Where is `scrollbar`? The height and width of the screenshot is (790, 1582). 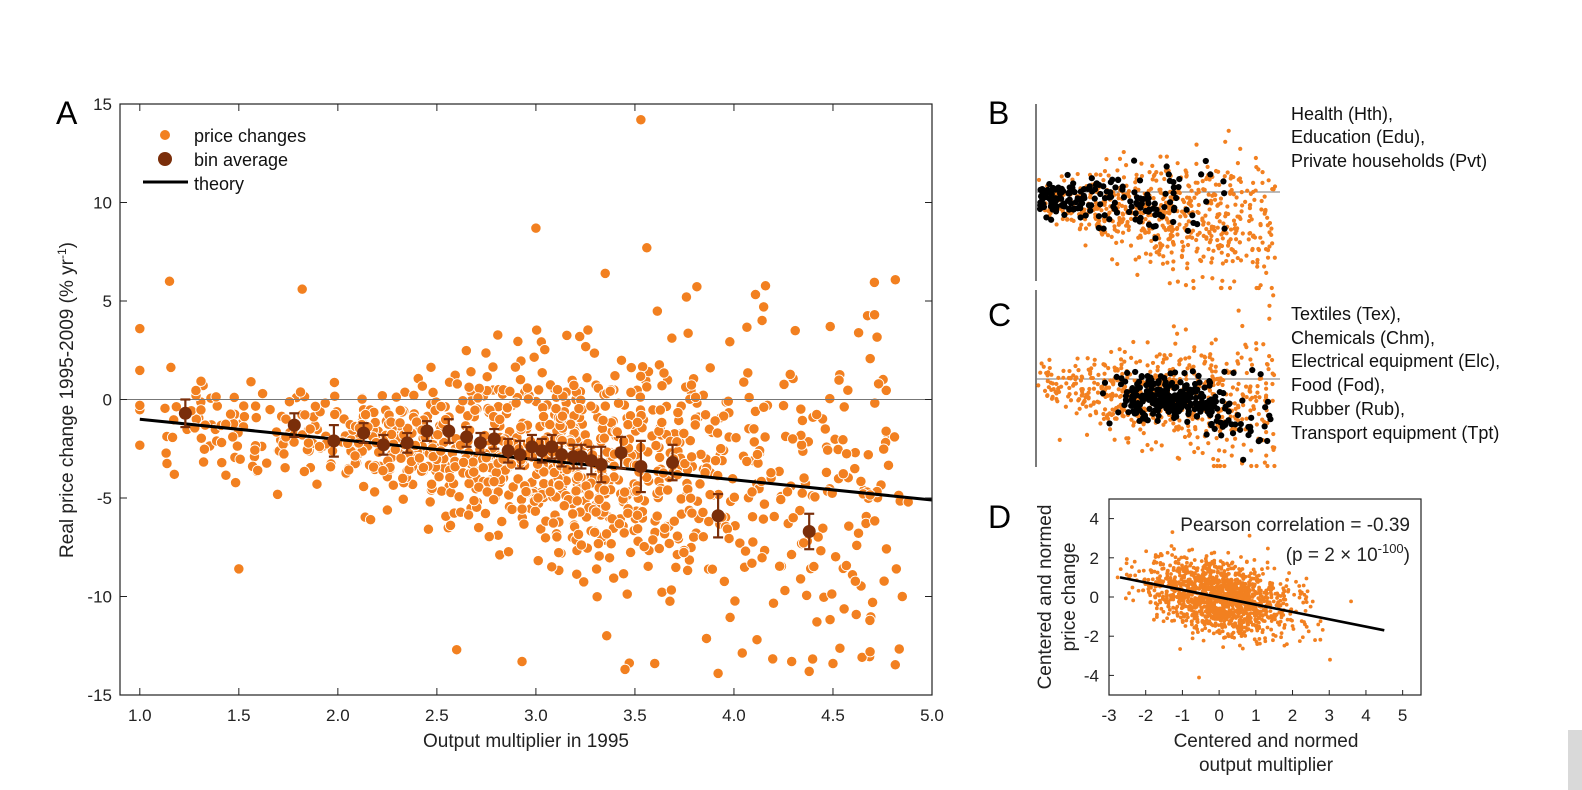
scrollbar is located at coordinates (1575, 760).